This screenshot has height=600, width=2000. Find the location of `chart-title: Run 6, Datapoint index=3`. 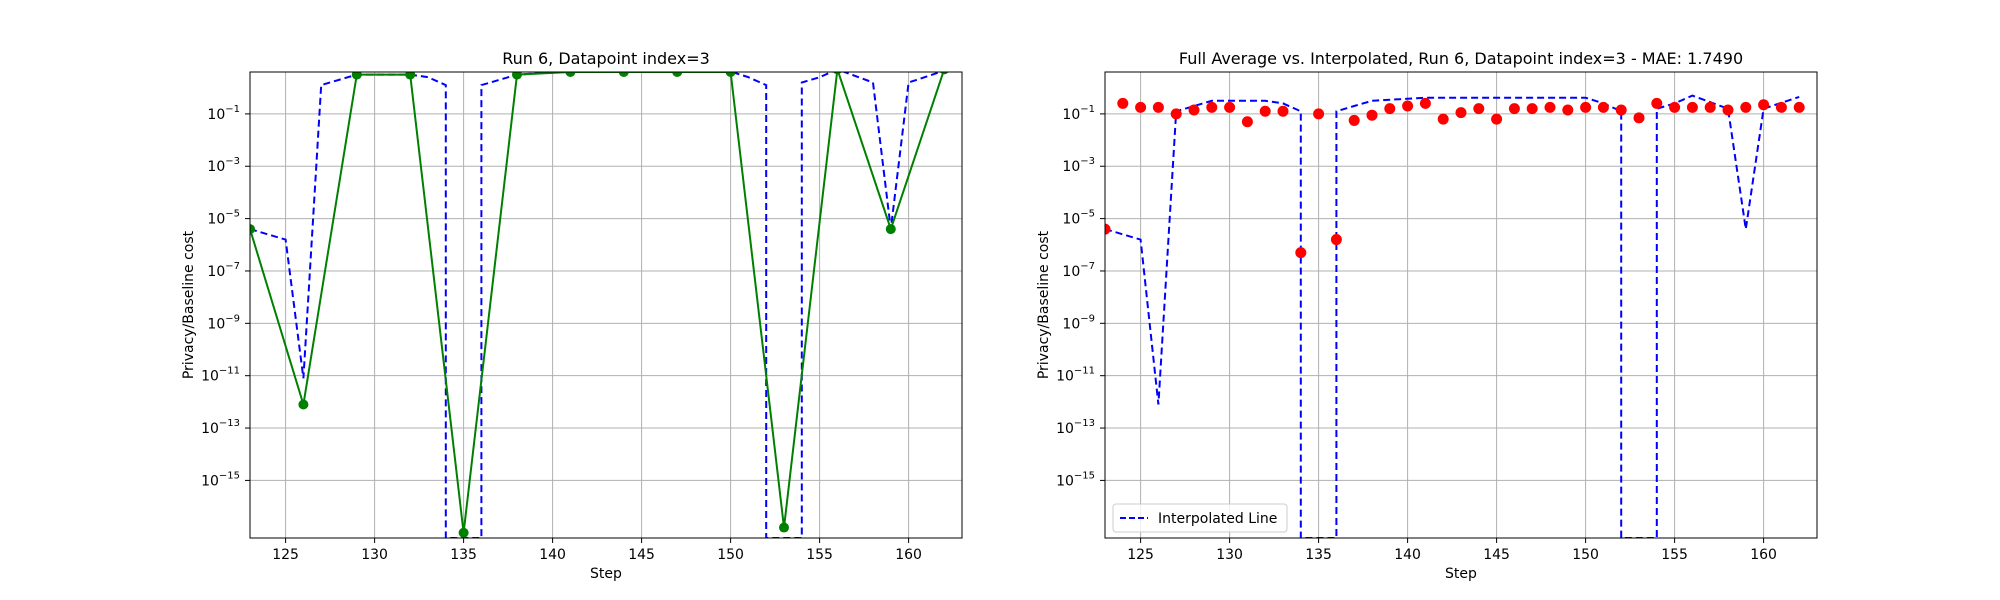

chart-title: Run 6, Datapoint index=3 is located at coordinates (606, 58).